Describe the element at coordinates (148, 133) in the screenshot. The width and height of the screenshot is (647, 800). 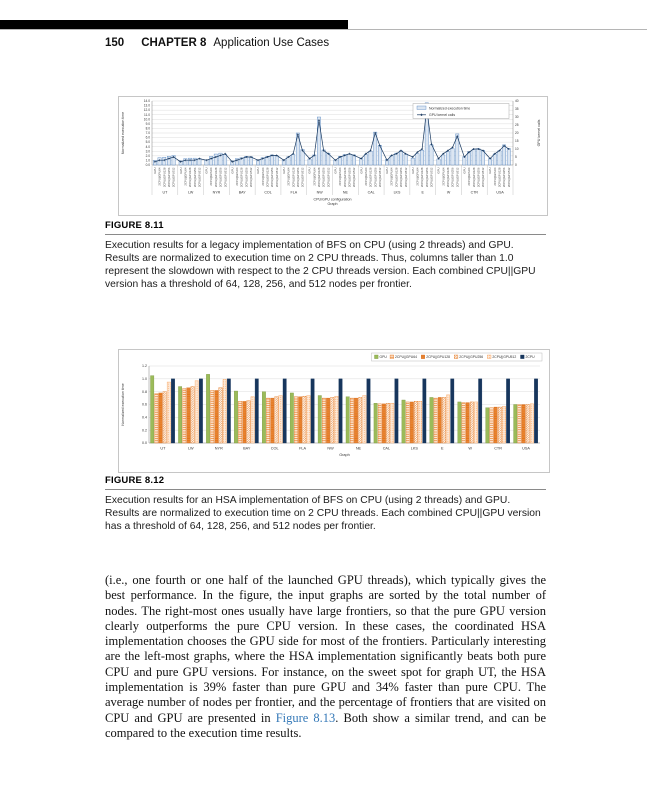
I see `svg-text: 7.0` at that location.